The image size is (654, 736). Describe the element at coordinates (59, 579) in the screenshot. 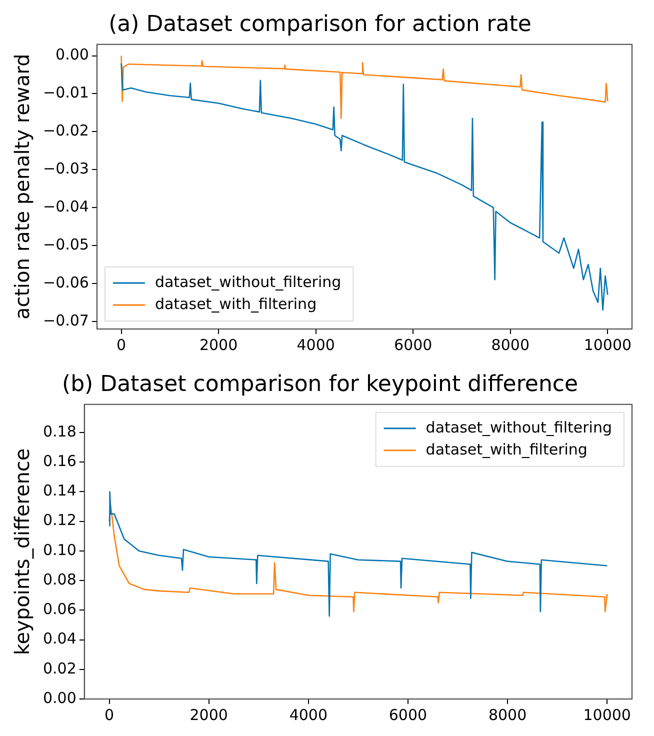

I see `y-tick-label: 0.08` at that location.